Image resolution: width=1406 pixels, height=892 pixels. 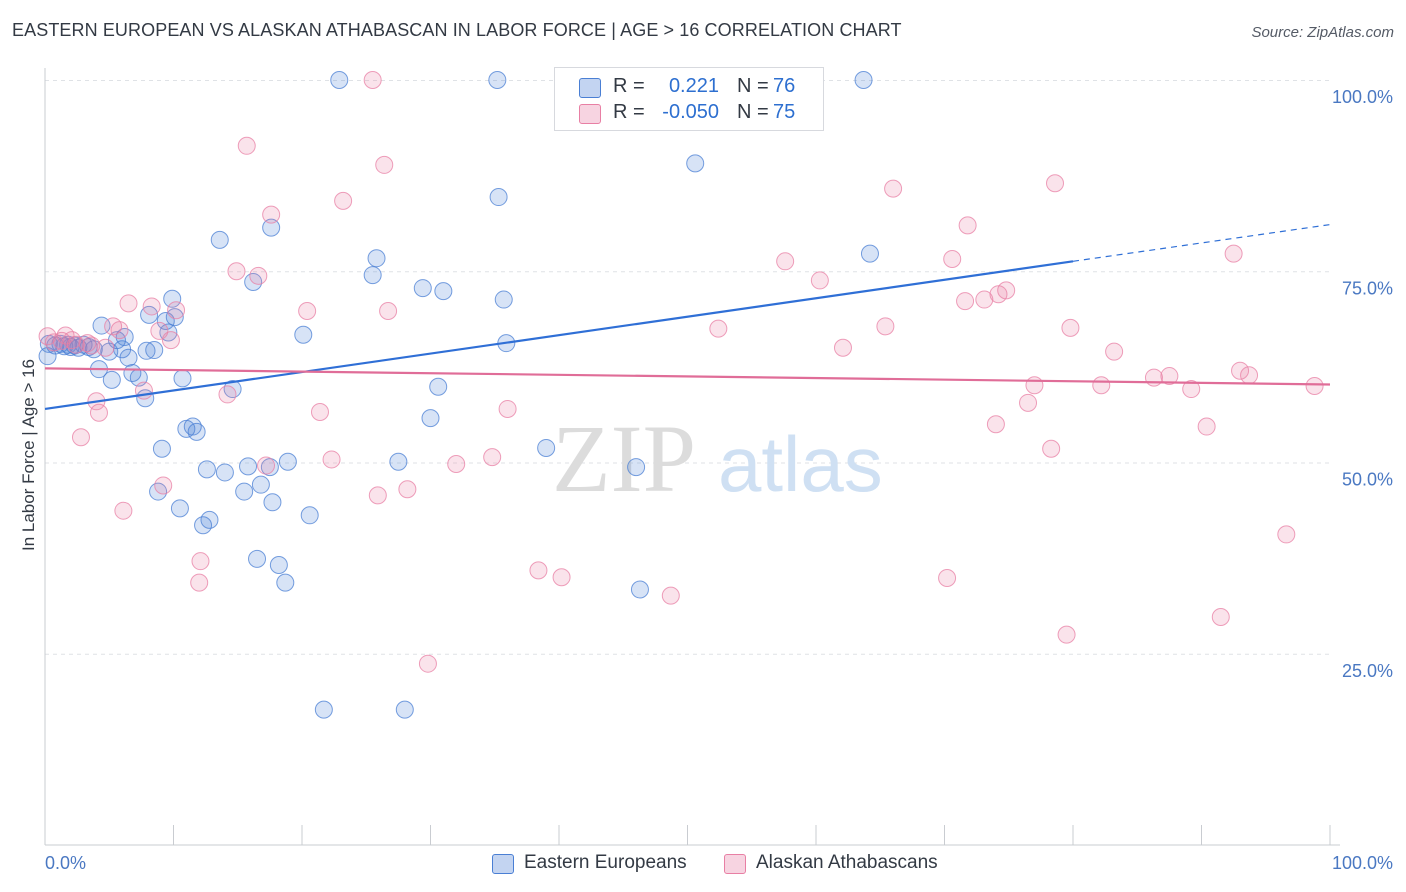 I want to click on y-tick-label: 100.0%, so click(x=1362, y=97).